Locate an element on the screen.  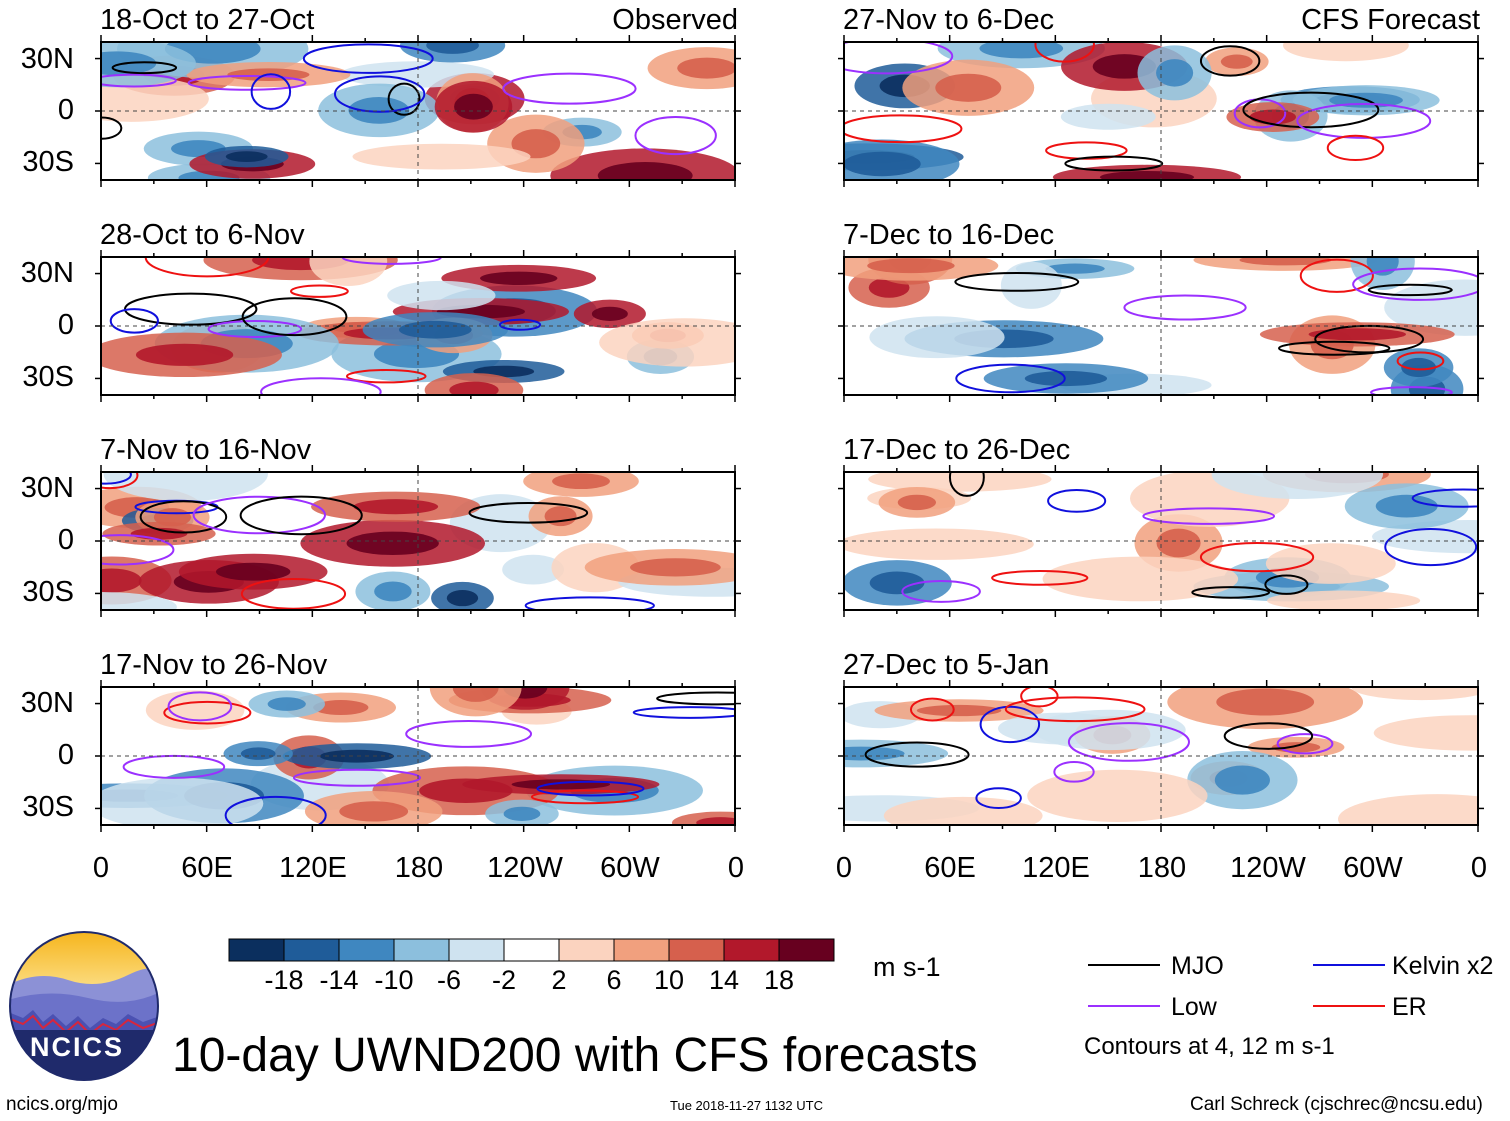
legend-kelvin: Kelvin x2 is located at coordinates (1443, 966).